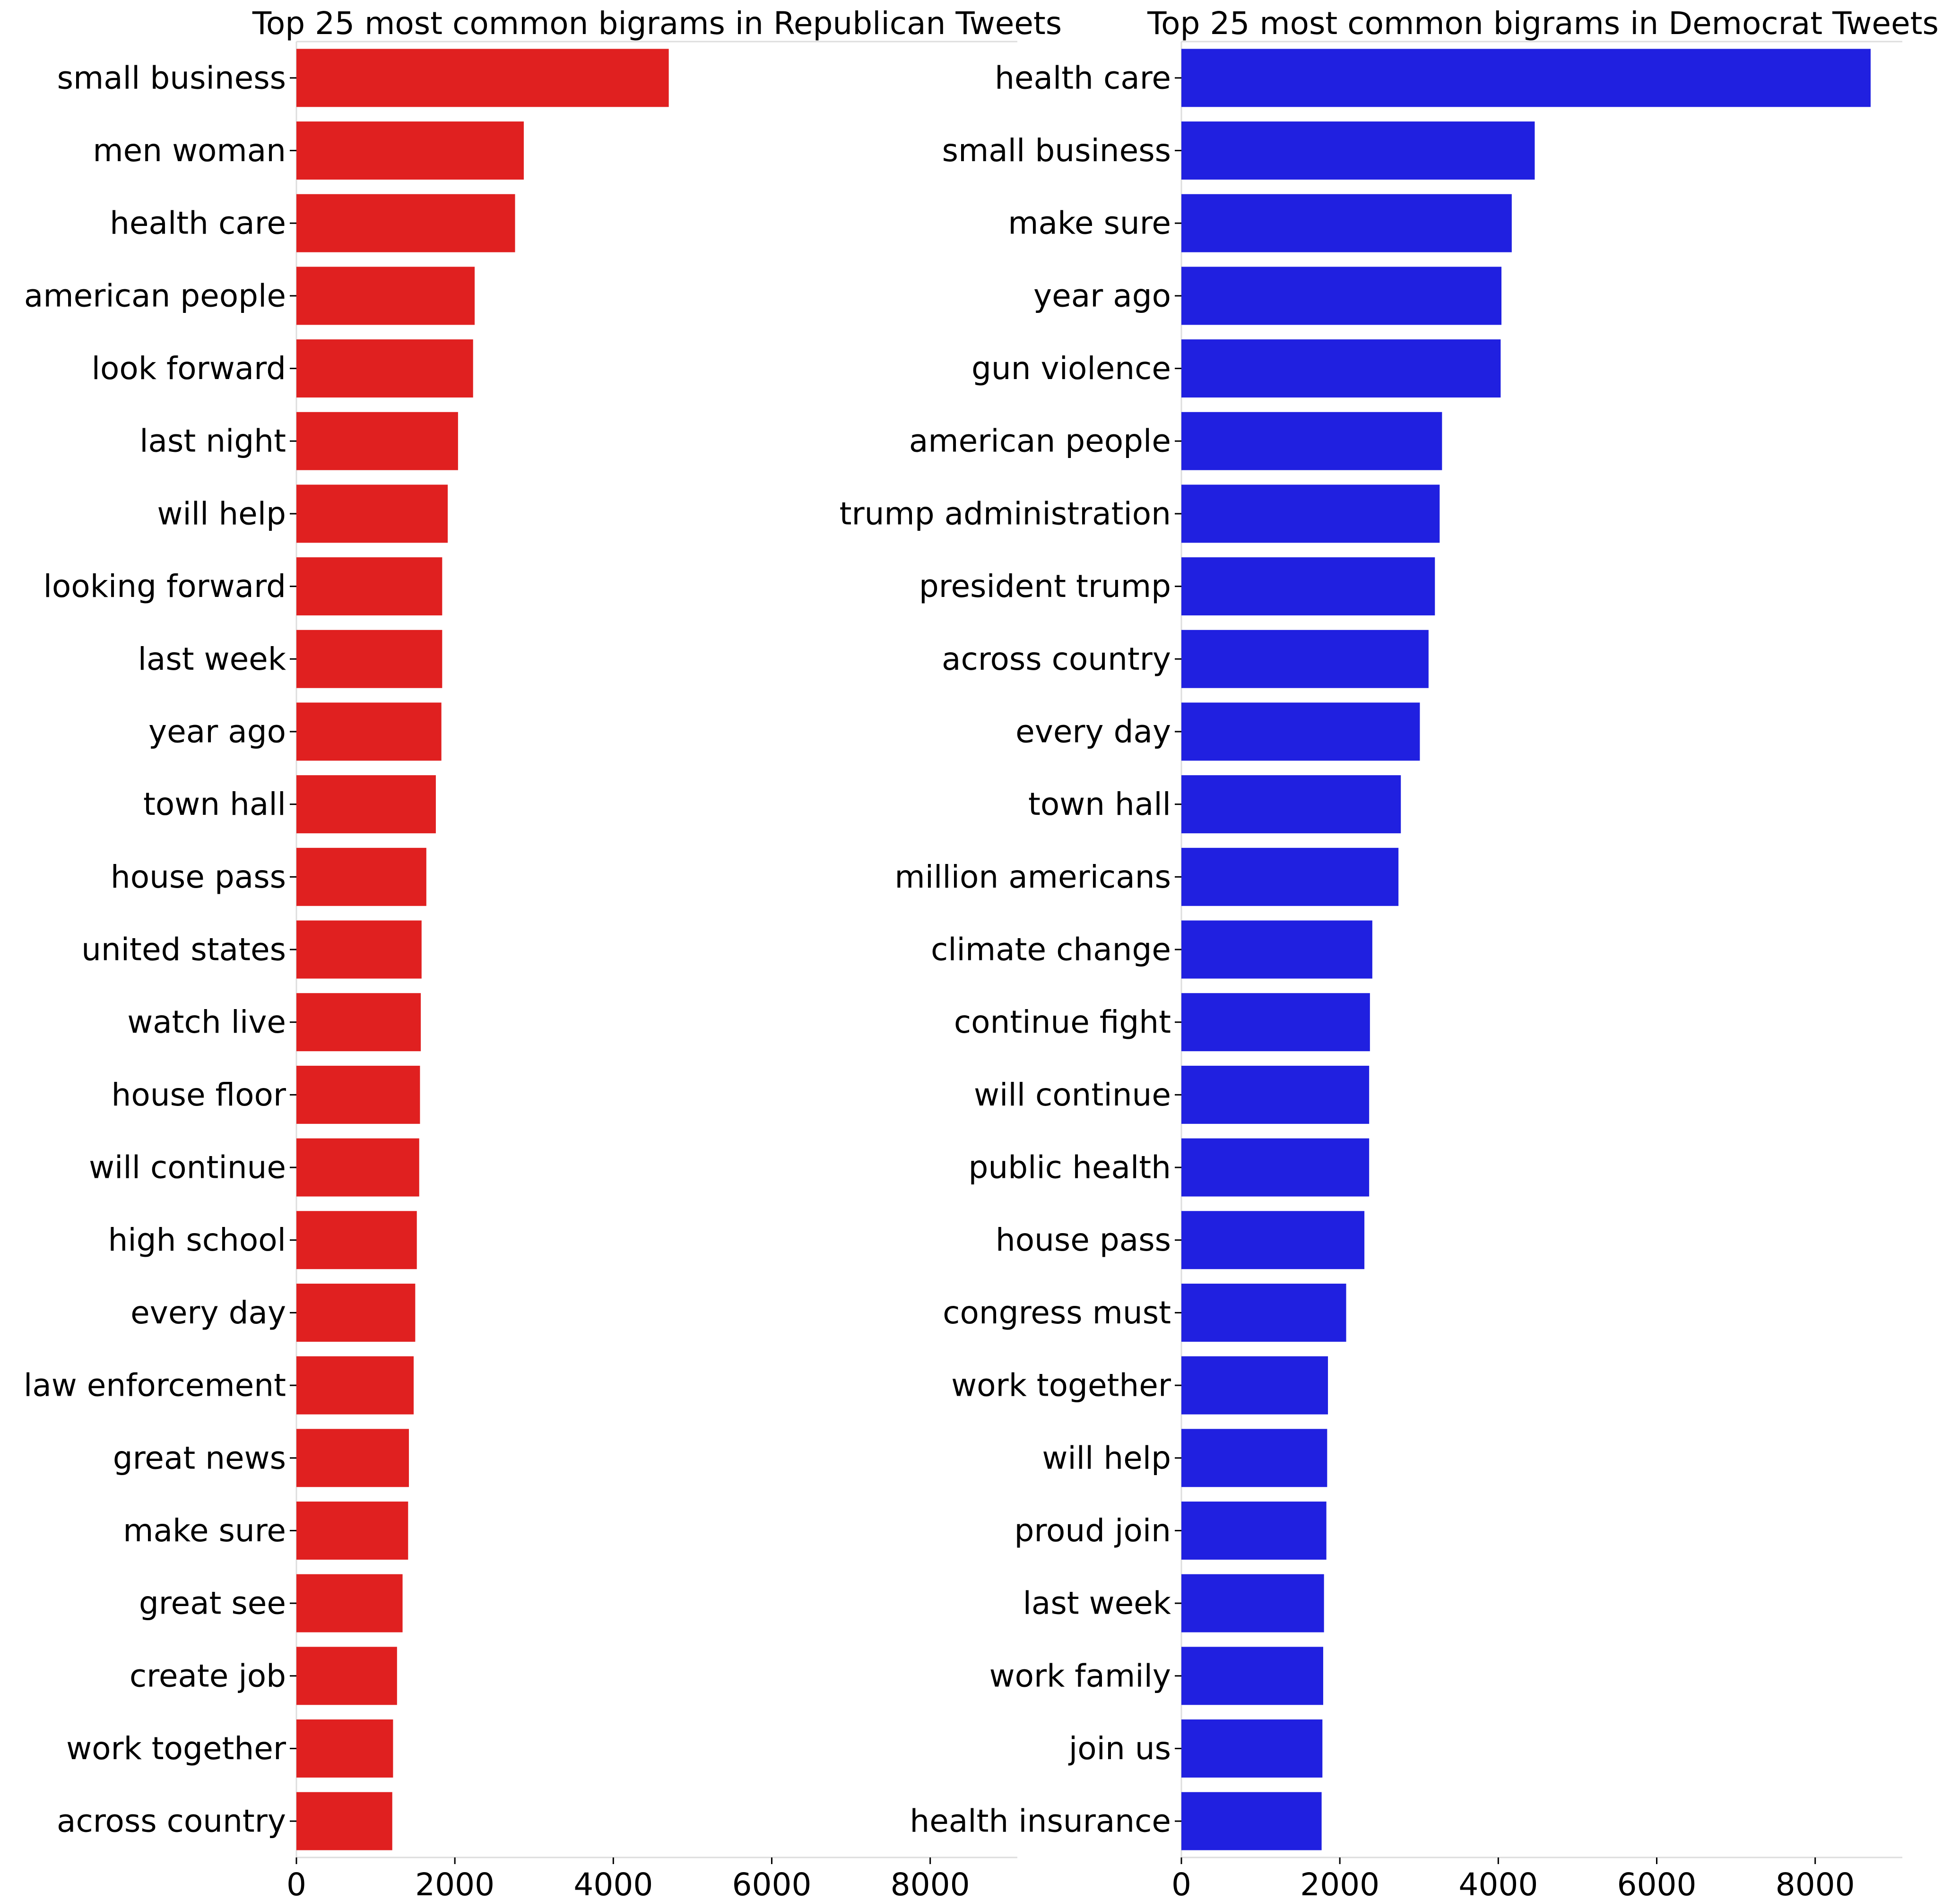 This screenshot has height=1900, width=1960. What do you see at coordinates (199, 1458) in the screenshot?
I see `category-label: great news` at bounding box center [199, 1458].